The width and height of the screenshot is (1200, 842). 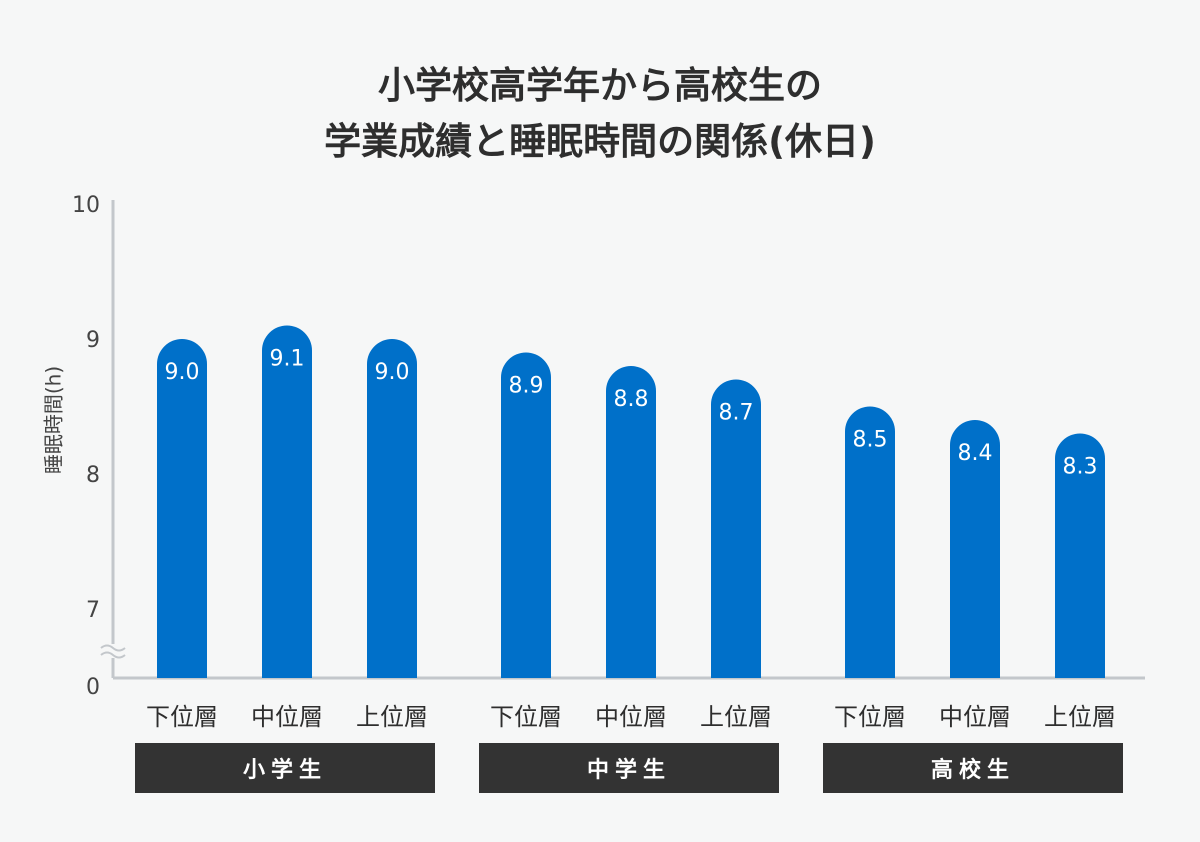 I want to click on y-tick-label: 9, so click(x=93, y=340).